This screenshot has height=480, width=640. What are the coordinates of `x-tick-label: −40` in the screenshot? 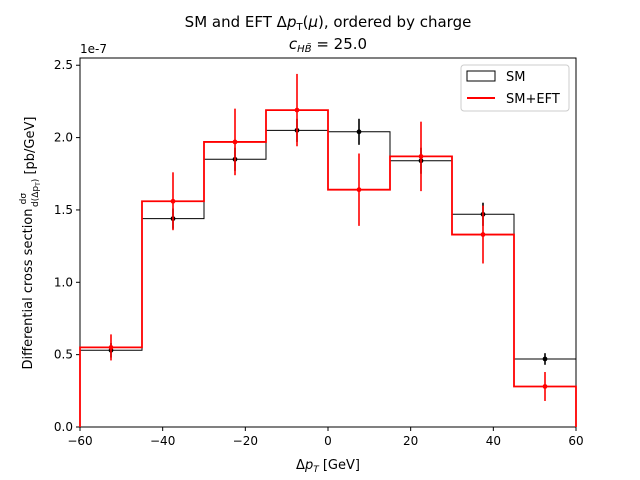 It's located at (162, 441).